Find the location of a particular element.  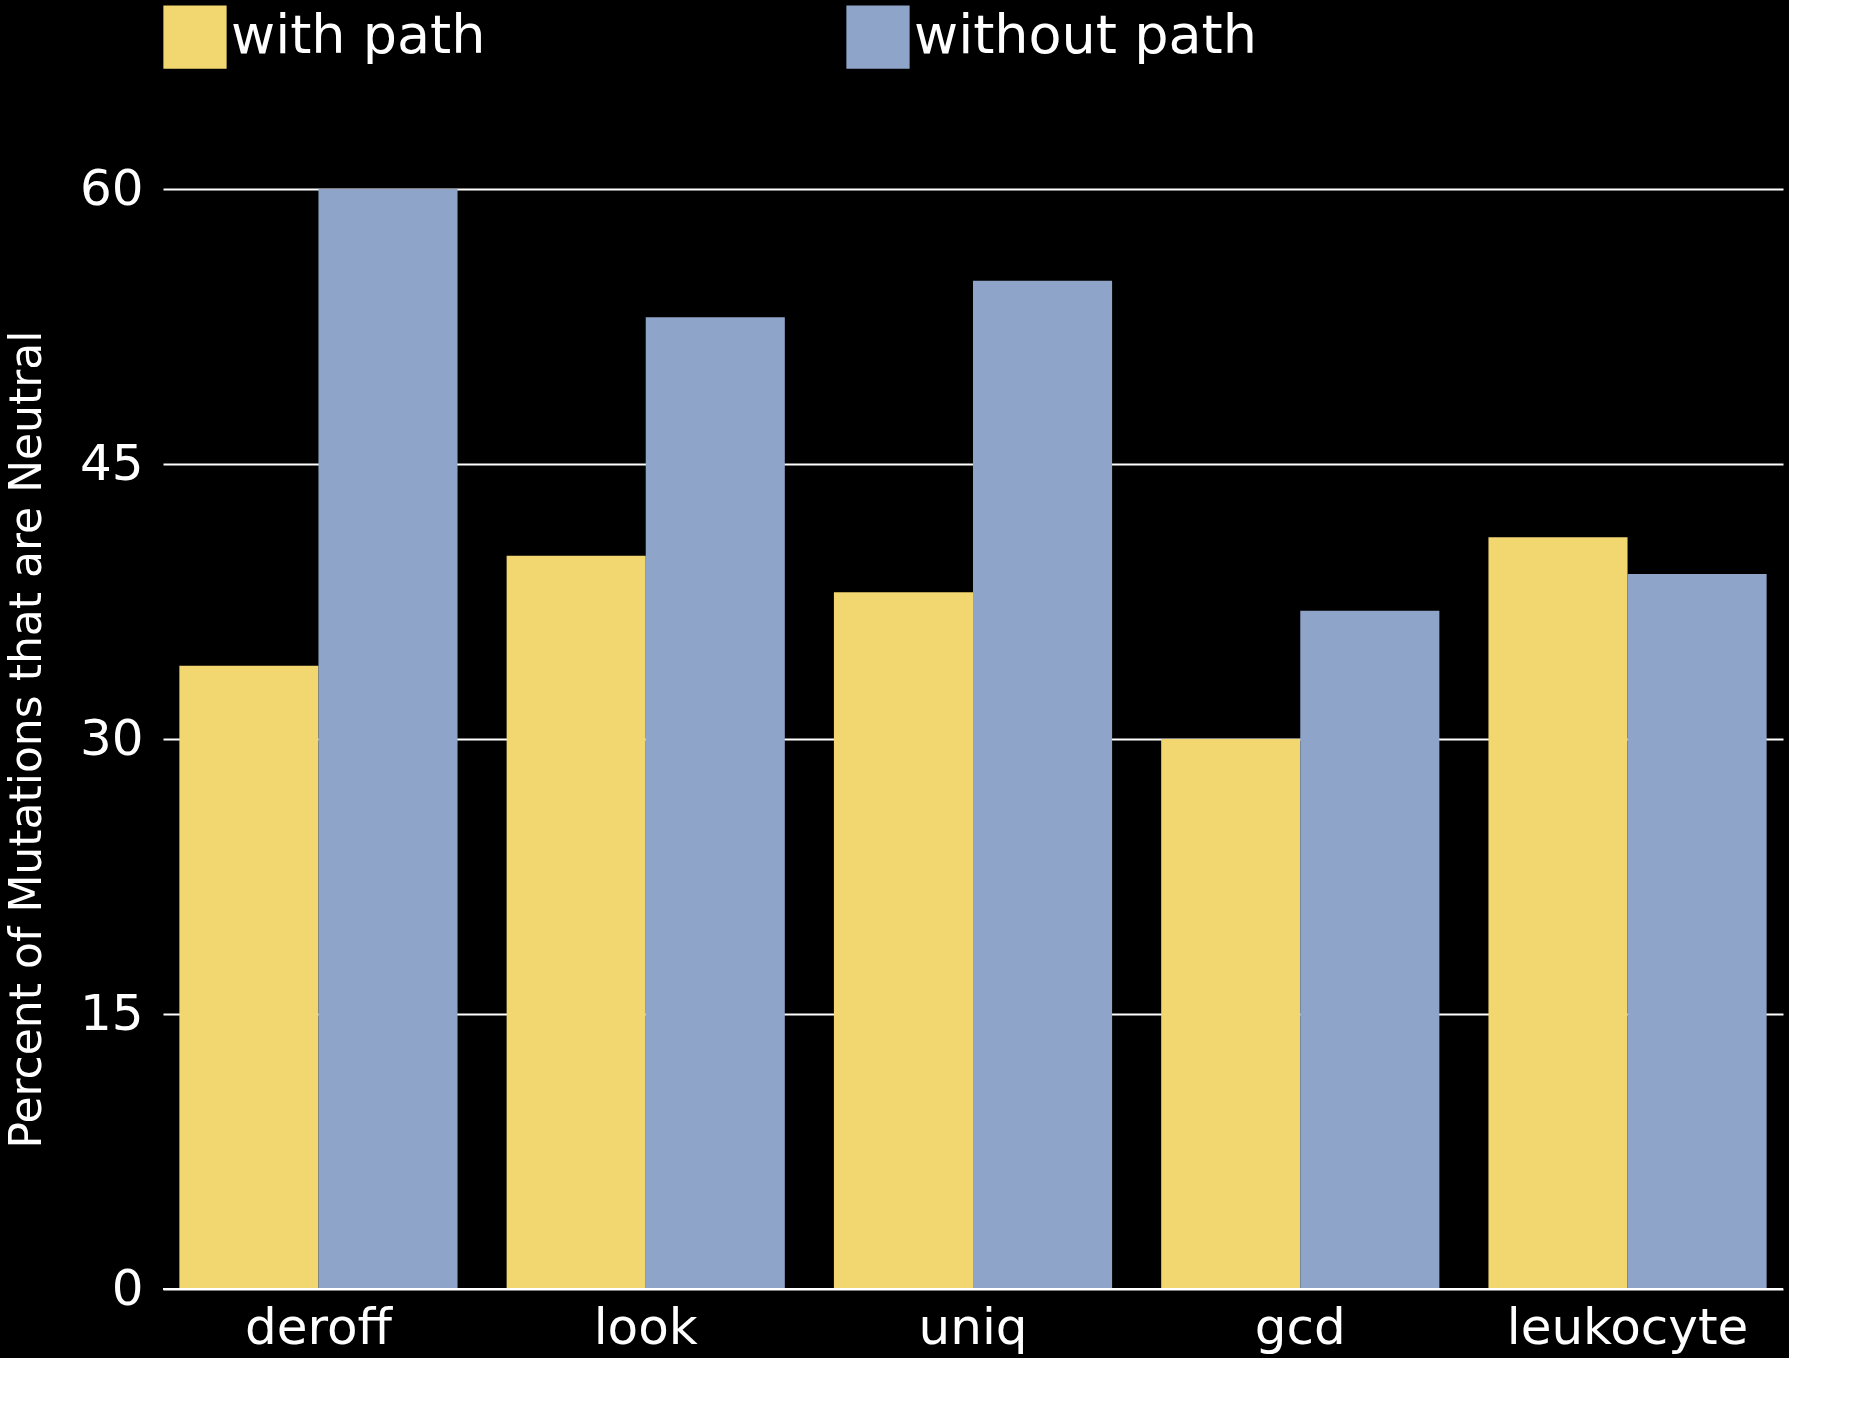

y-tick-label: 15 is located at coordinates (111, 1012).